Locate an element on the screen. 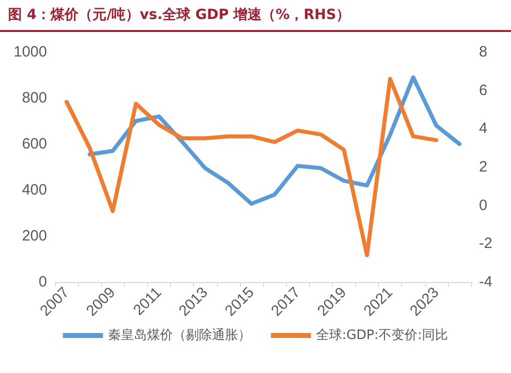 The height and width of the screenshot is (373, 511). y2-tick-label: 8 is located at coordinates (483, 52).